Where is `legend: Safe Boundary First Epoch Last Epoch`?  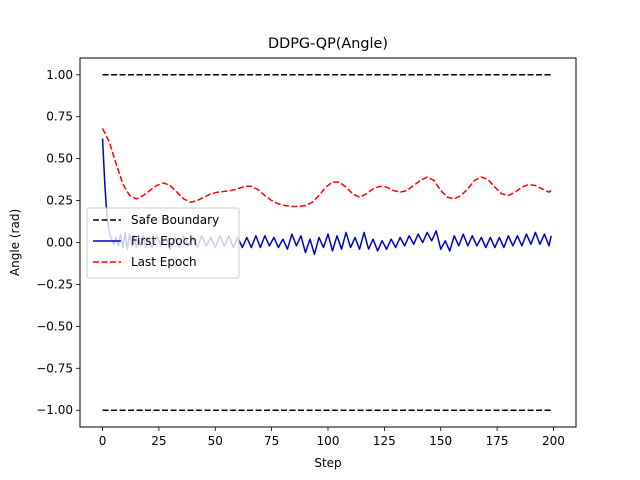 legend: Safe Boundary First Epoch Last Epoch is located at coordinates (163, 243).